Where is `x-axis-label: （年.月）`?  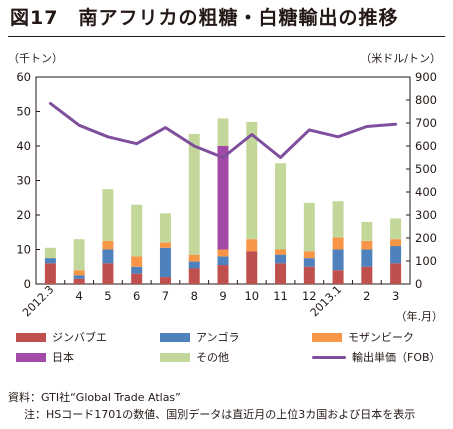 x-axis-label: （年.月） is located at coordinates (420, 316).